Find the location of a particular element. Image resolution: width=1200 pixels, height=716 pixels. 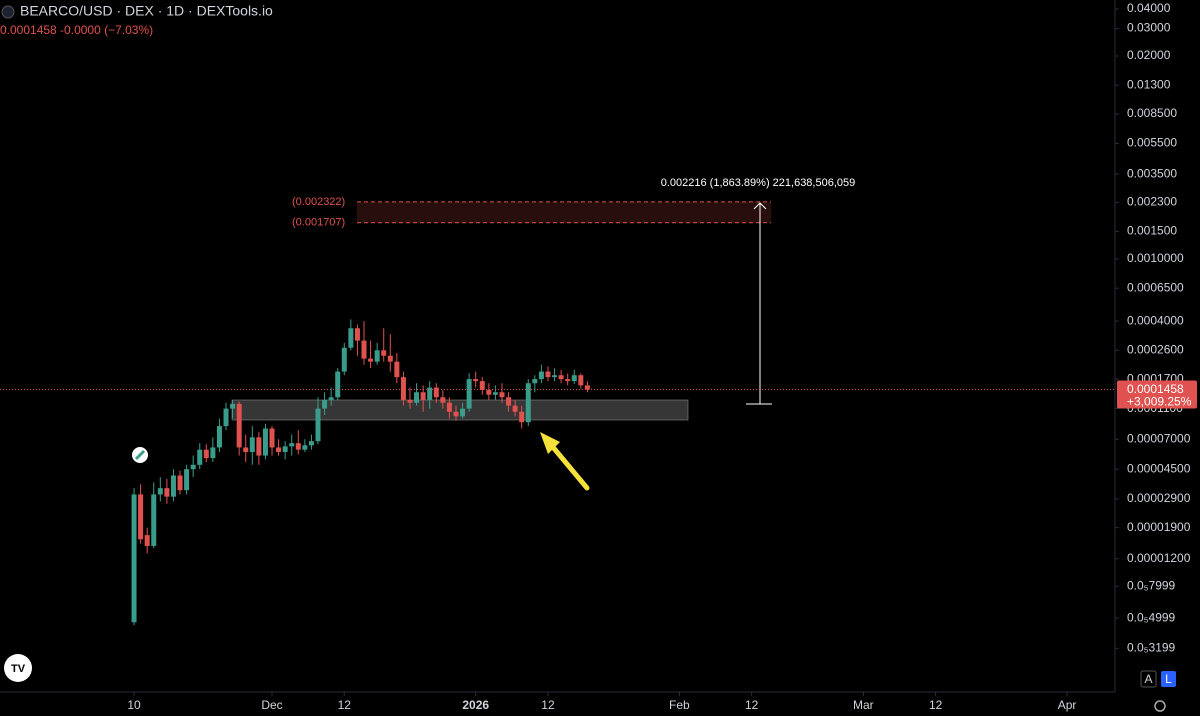

measure-head is located at coordinates (760, 206).